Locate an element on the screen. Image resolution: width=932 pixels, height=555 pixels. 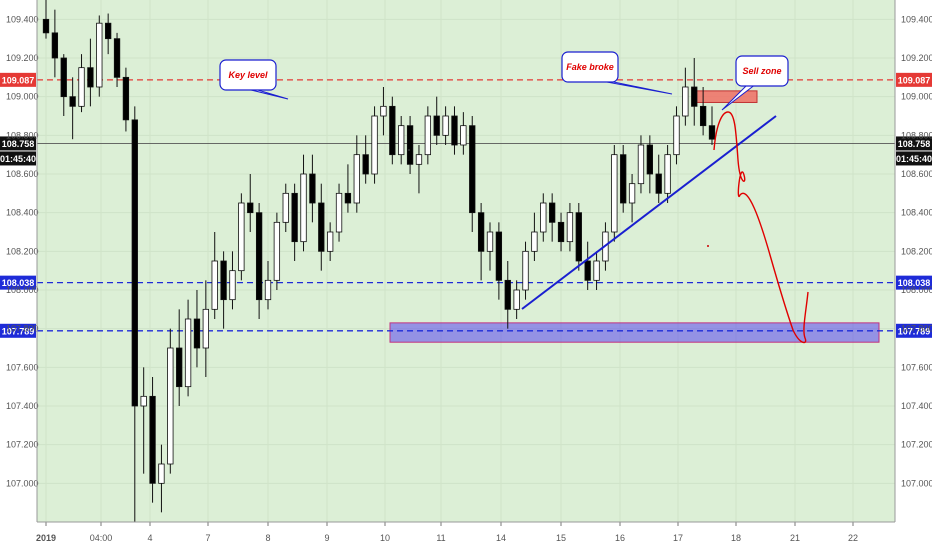
x-tick-label: 15 is located at coordinates (561, 538).